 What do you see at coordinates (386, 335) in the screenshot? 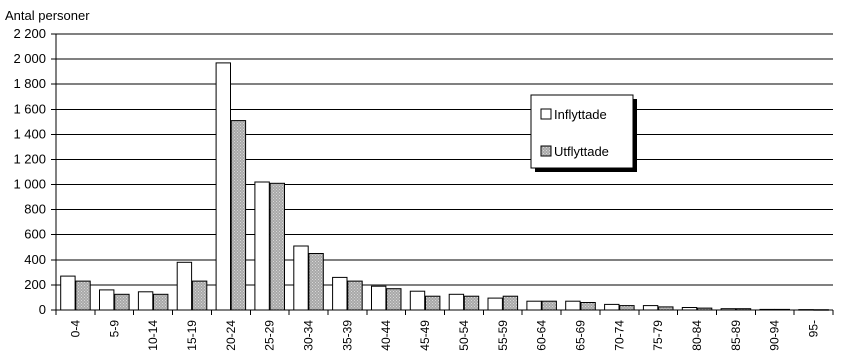
I see `x-tick-label: 40-44` at bounding box center [386, 335].